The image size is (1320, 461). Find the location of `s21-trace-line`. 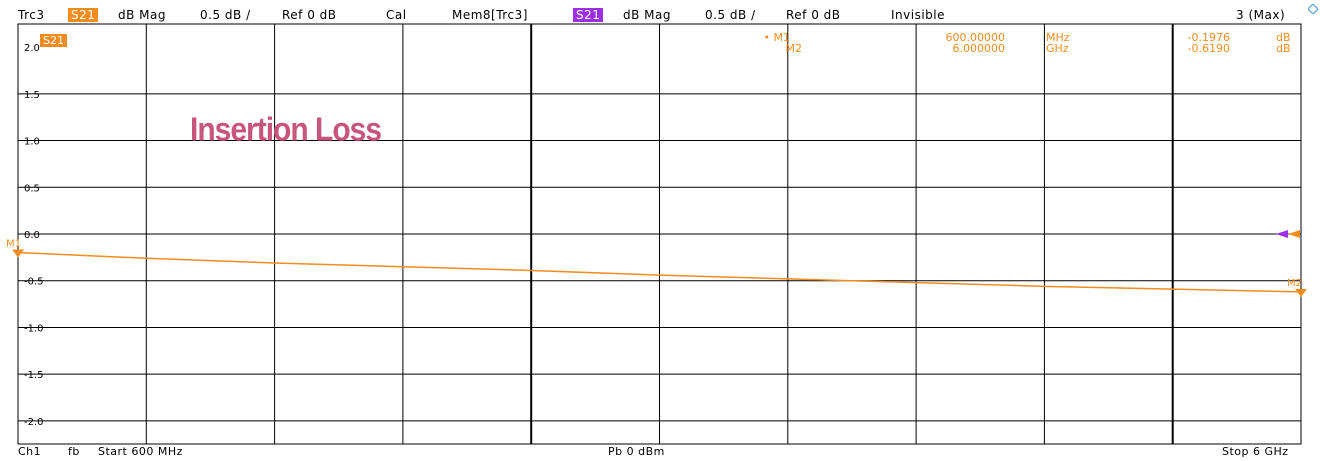

s21-trace-line is located at coordinates (659, 272).